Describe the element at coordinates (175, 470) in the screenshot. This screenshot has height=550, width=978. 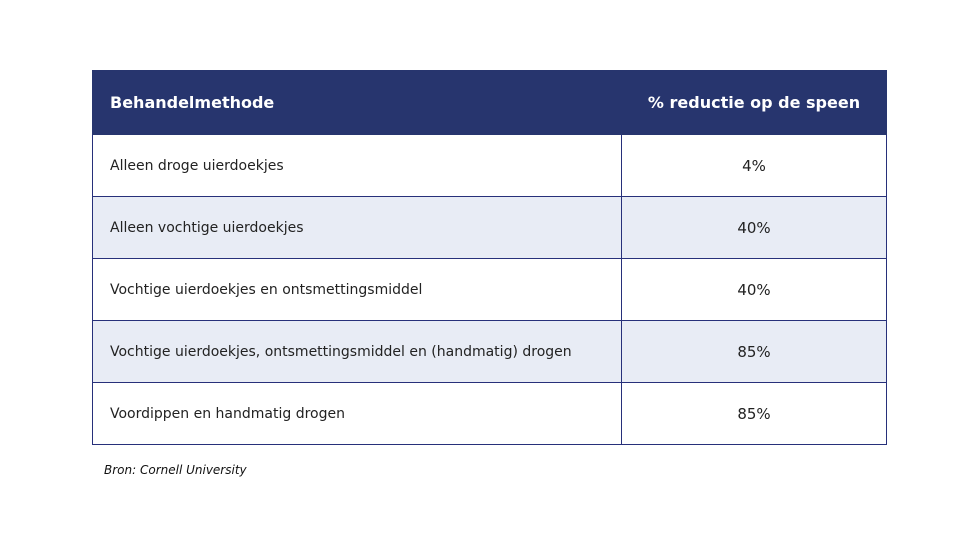
I see `source-note: Bron: Cornell University` at that location.